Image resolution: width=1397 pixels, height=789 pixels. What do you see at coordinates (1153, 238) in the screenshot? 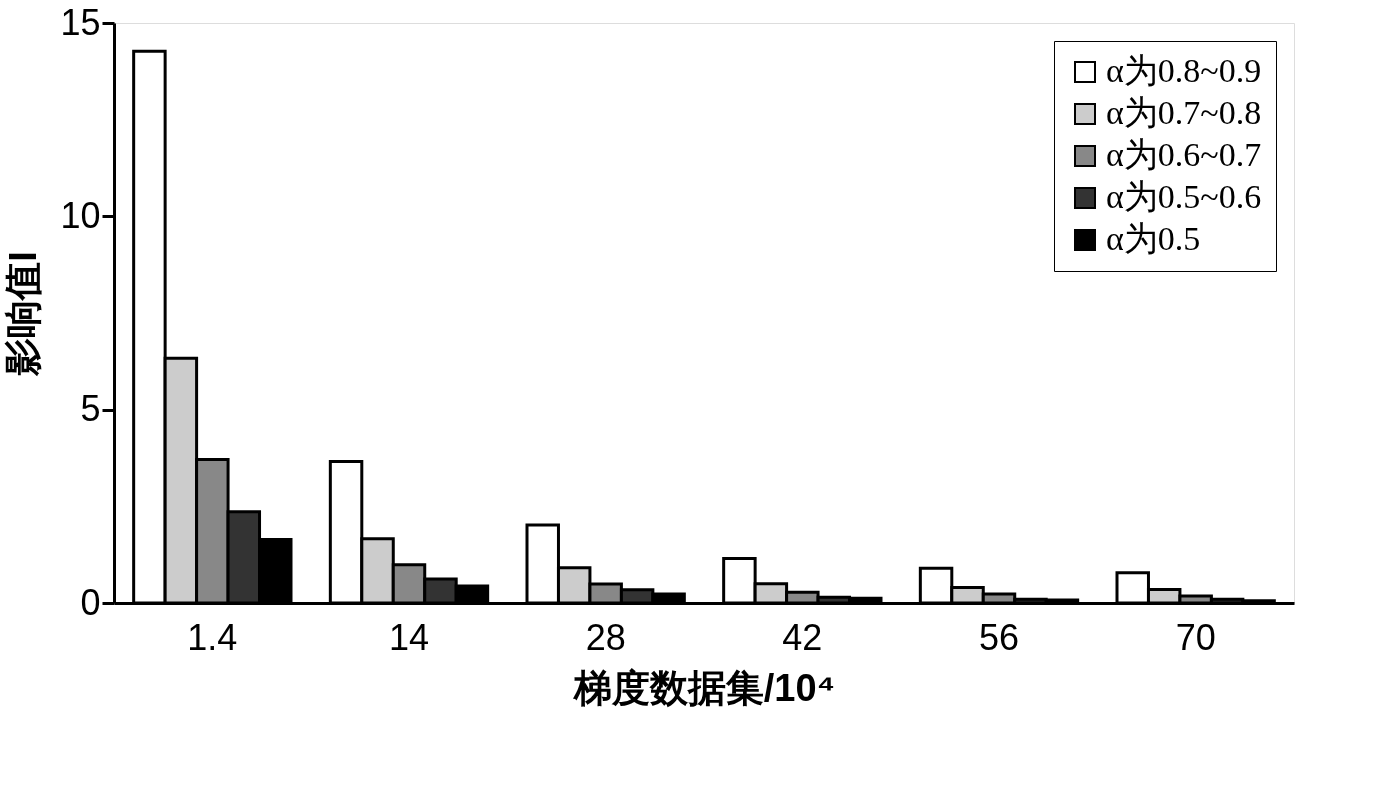
I see `legend-label: α为0.5` at bounding box center [1153, 238].